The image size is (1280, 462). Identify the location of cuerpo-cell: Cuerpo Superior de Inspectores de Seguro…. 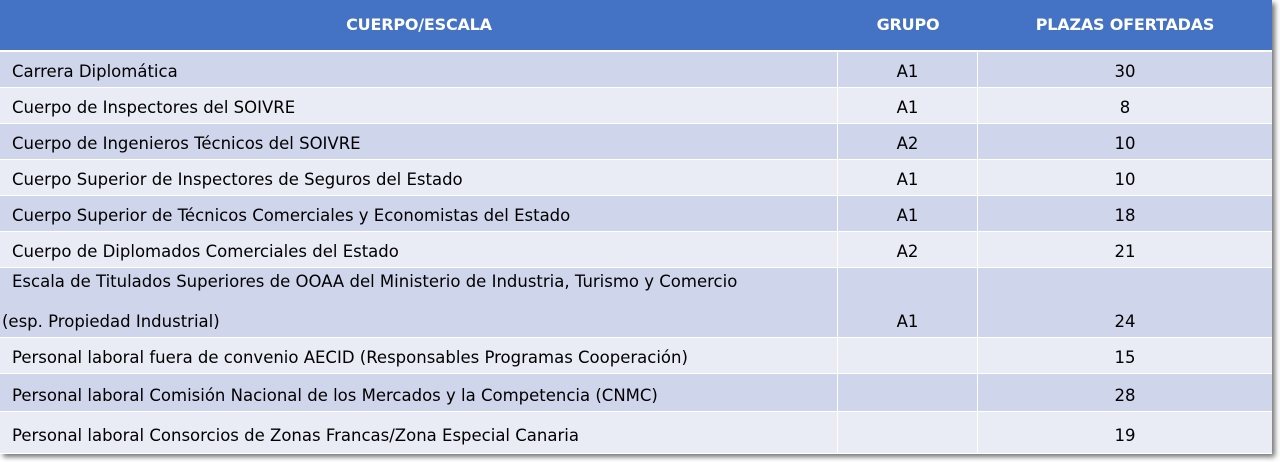
(419, 178).